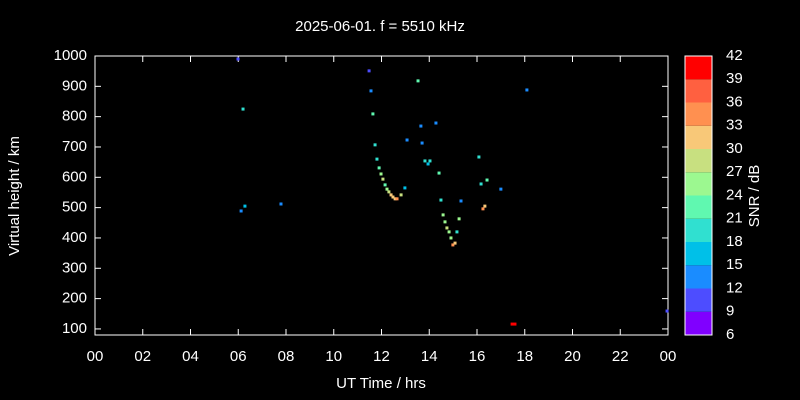 The height and width of the screenshot is (400, 800). What do you see at coordinates (730, 311) in the screenshot?
I see `colorbar-tick-label: 9` at bounding box center [730, 311].